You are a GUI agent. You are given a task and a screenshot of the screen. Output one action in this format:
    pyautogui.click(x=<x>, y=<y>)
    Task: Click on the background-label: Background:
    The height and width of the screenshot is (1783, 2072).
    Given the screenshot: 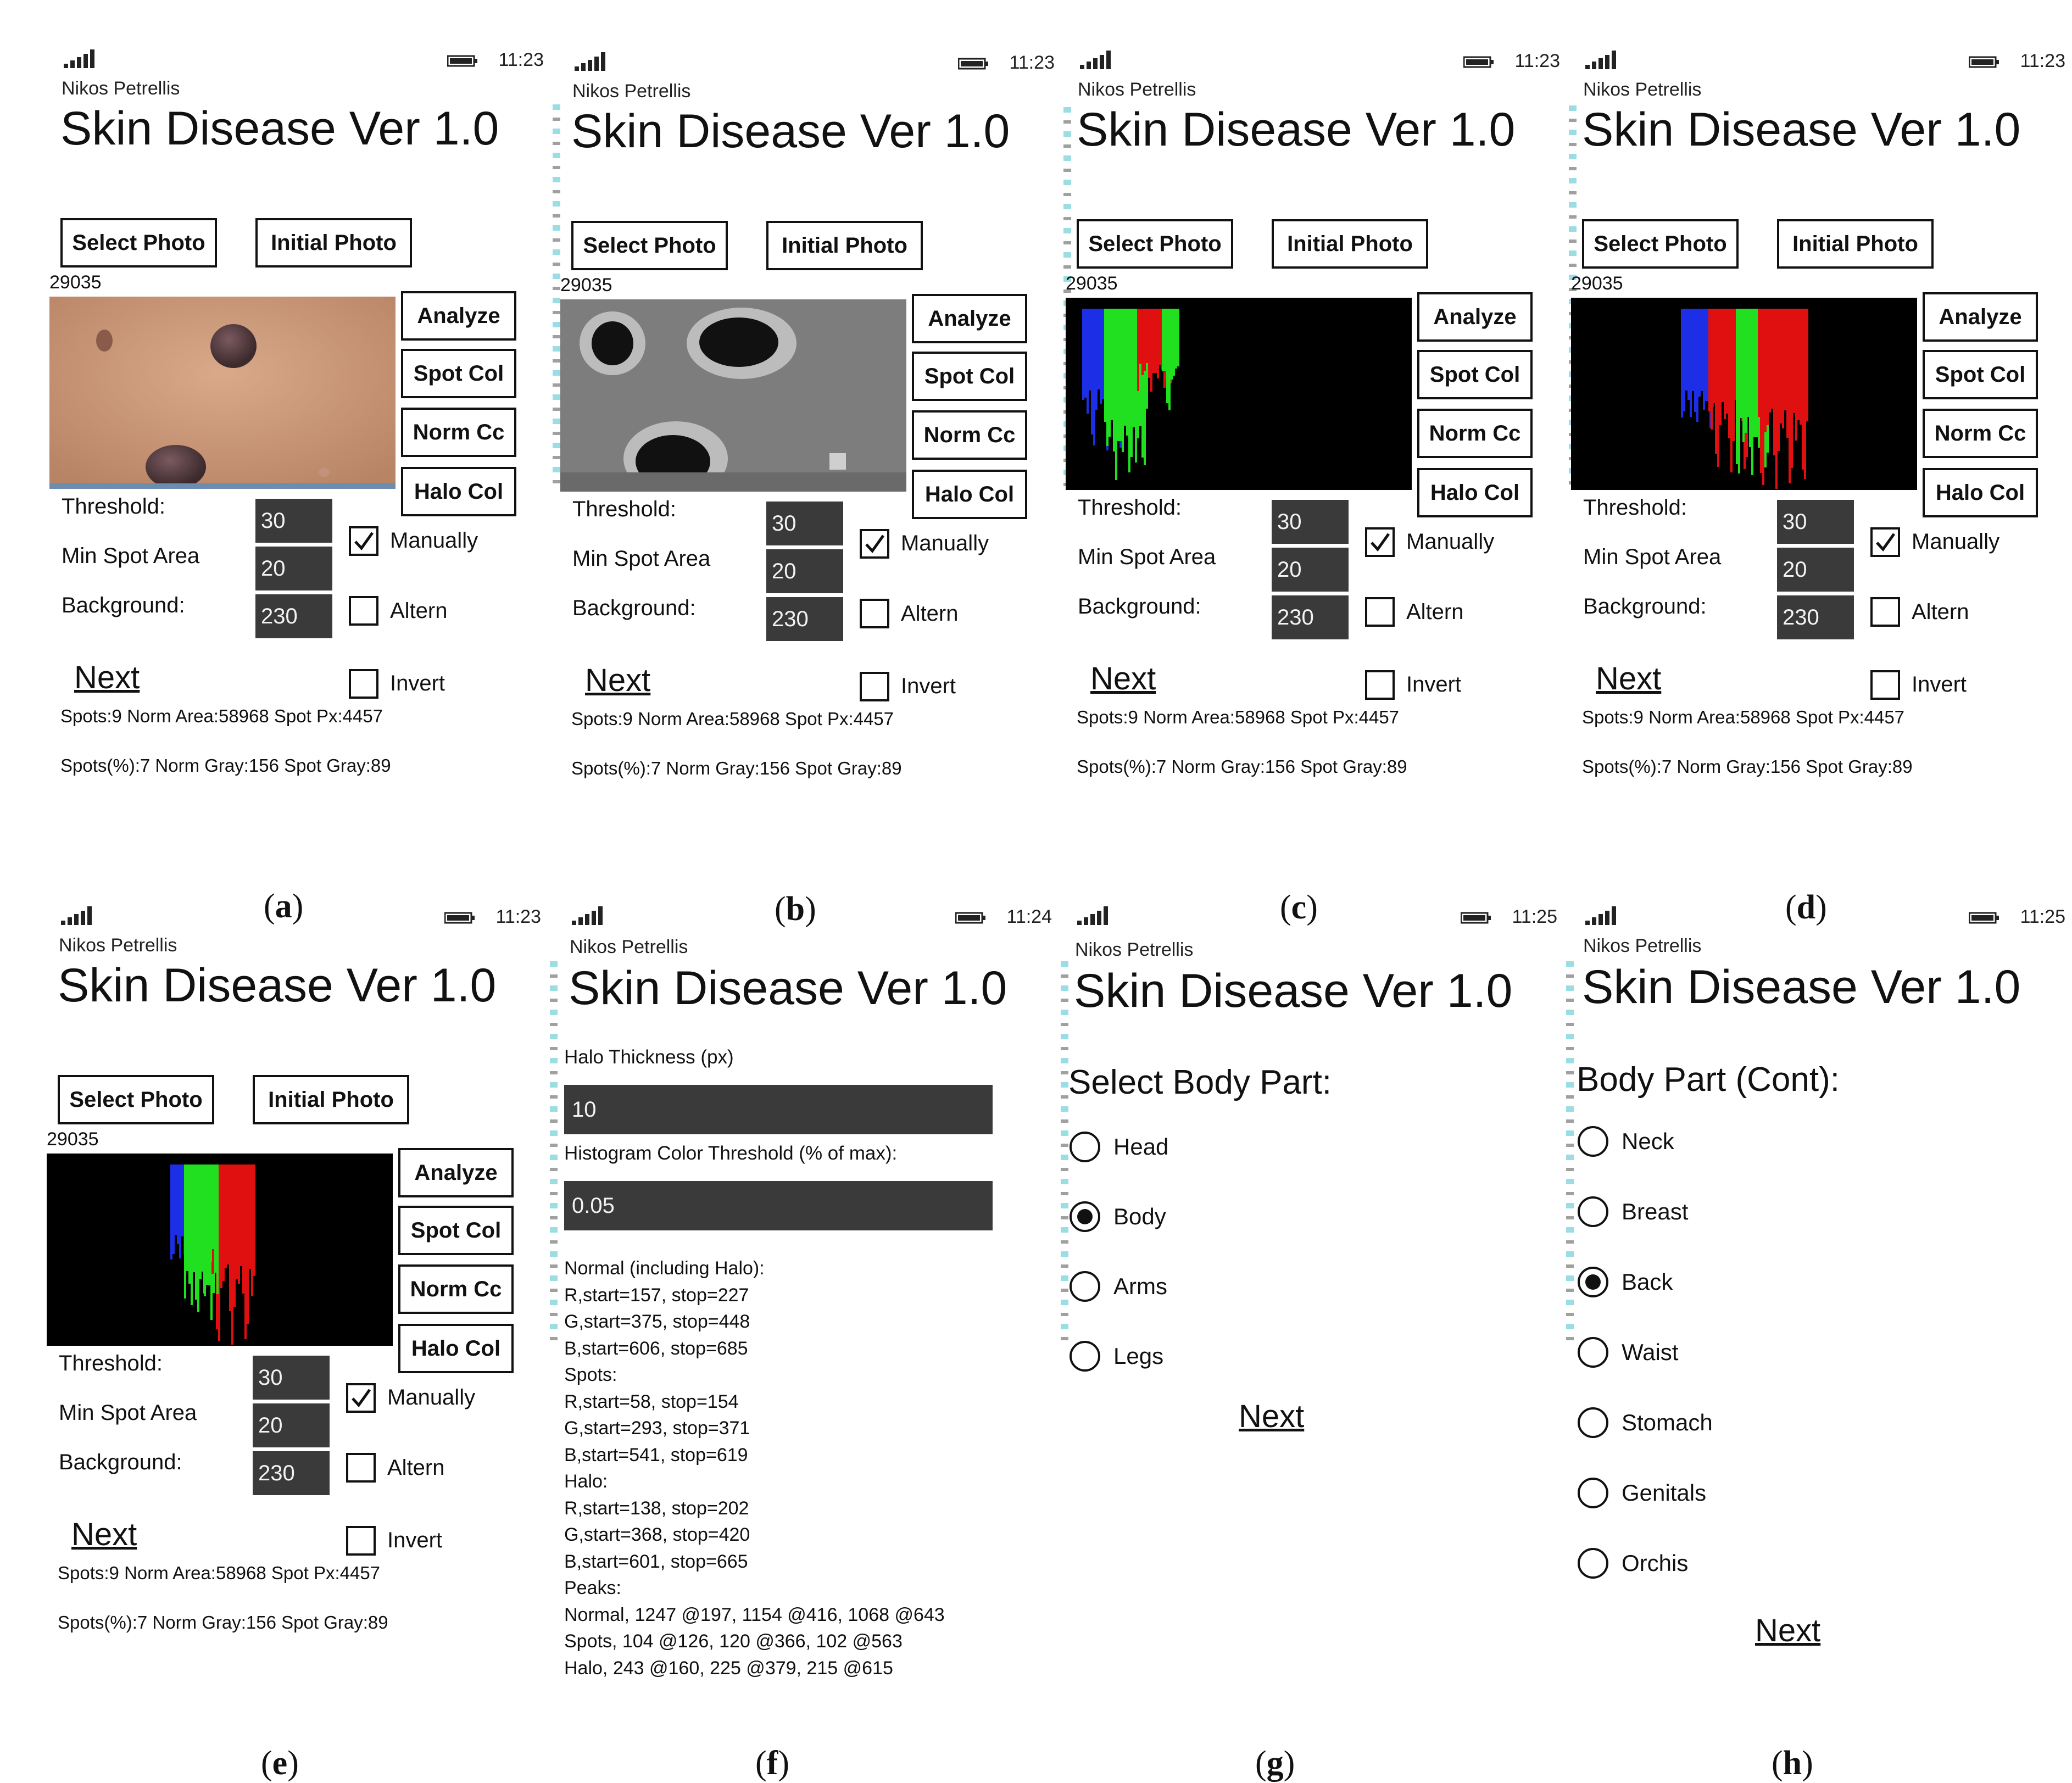 What is the action you would take?
    pyautogui.click(x=120, y=1462)
    